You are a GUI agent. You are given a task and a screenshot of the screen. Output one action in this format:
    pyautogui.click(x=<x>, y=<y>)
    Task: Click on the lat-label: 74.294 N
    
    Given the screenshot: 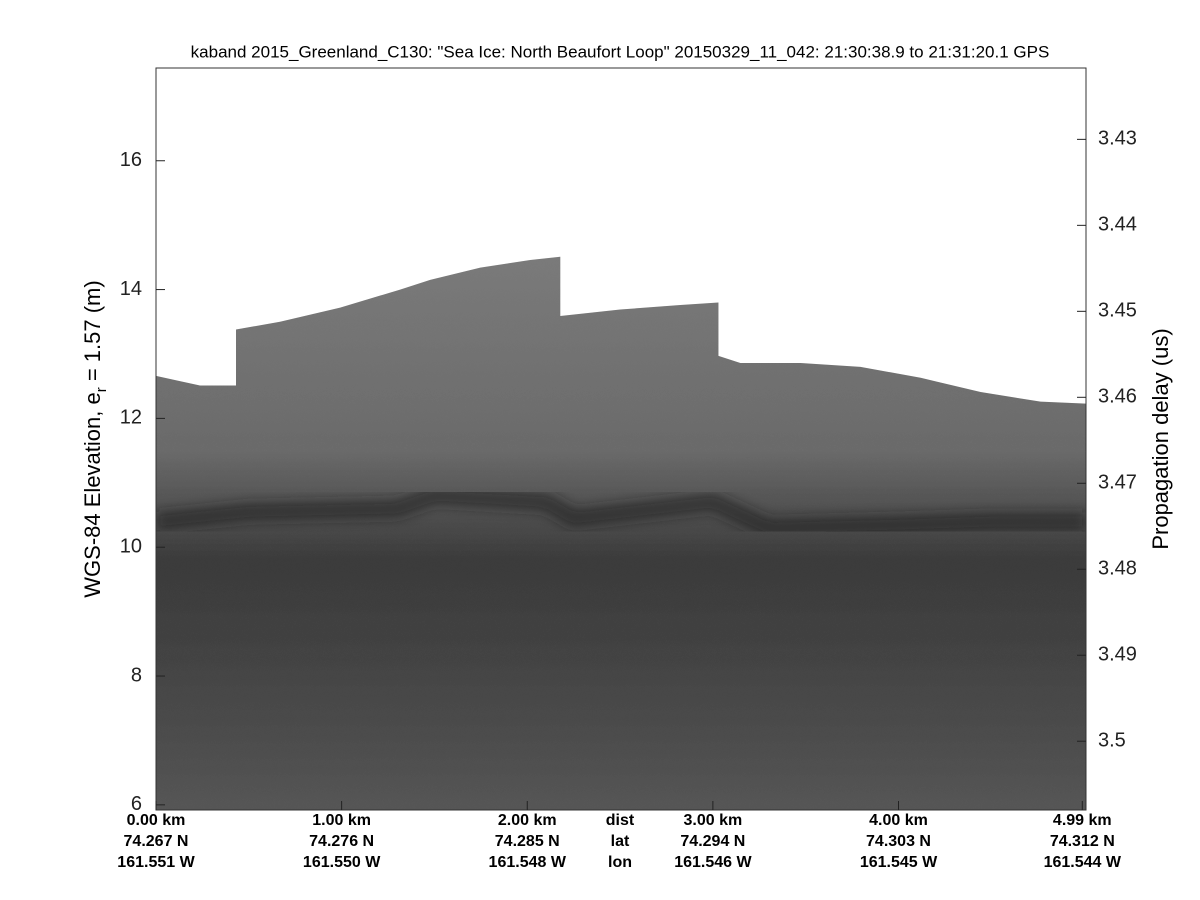 What is the action you would take?
    pyautogui.click(x=712, y=841)
    